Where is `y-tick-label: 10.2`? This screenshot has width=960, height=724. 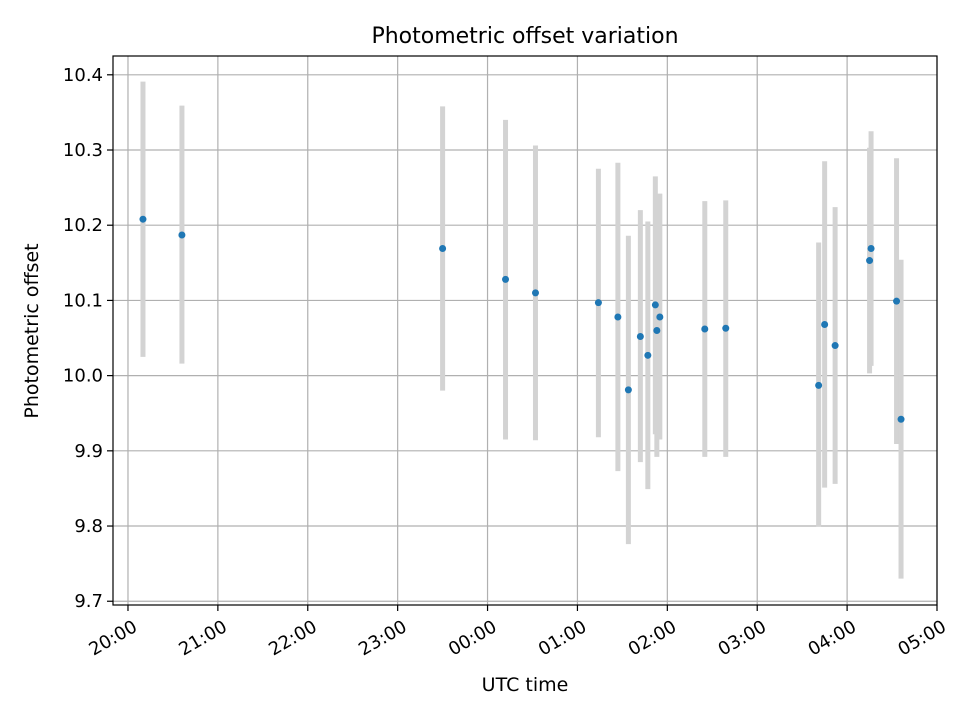 y-tick-label: 10.2 is located at coordinates (83, 225).